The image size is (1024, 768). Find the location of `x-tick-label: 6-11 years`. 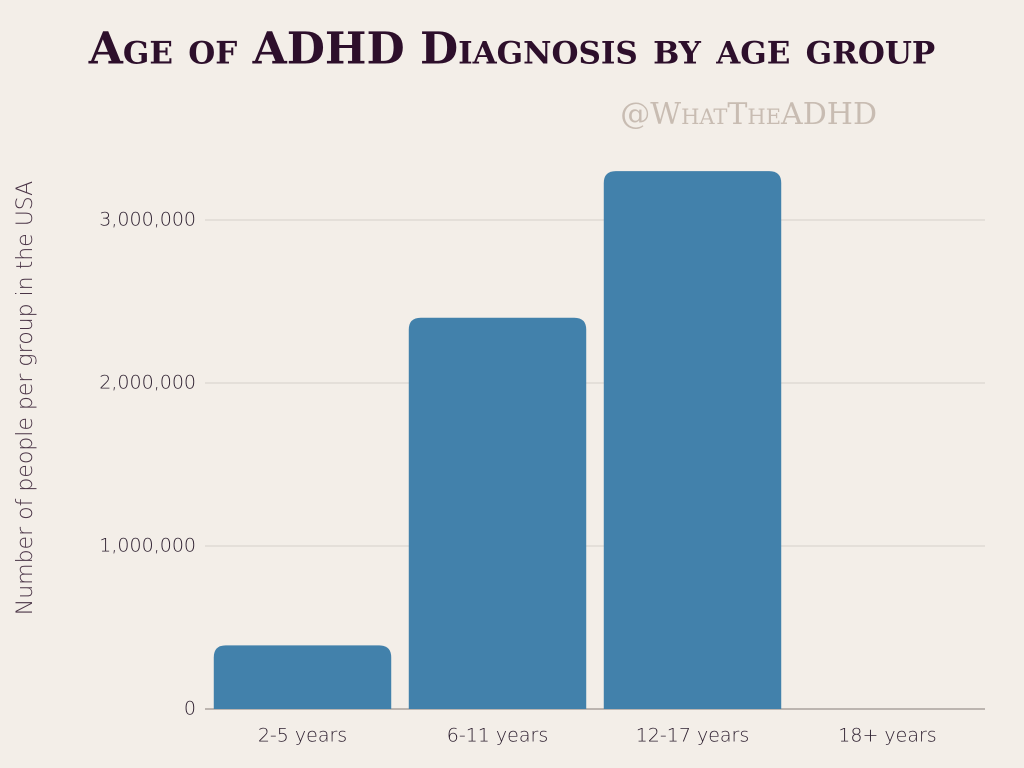

x-tick-label: 6-11 years is located at coordinates (497, 736).